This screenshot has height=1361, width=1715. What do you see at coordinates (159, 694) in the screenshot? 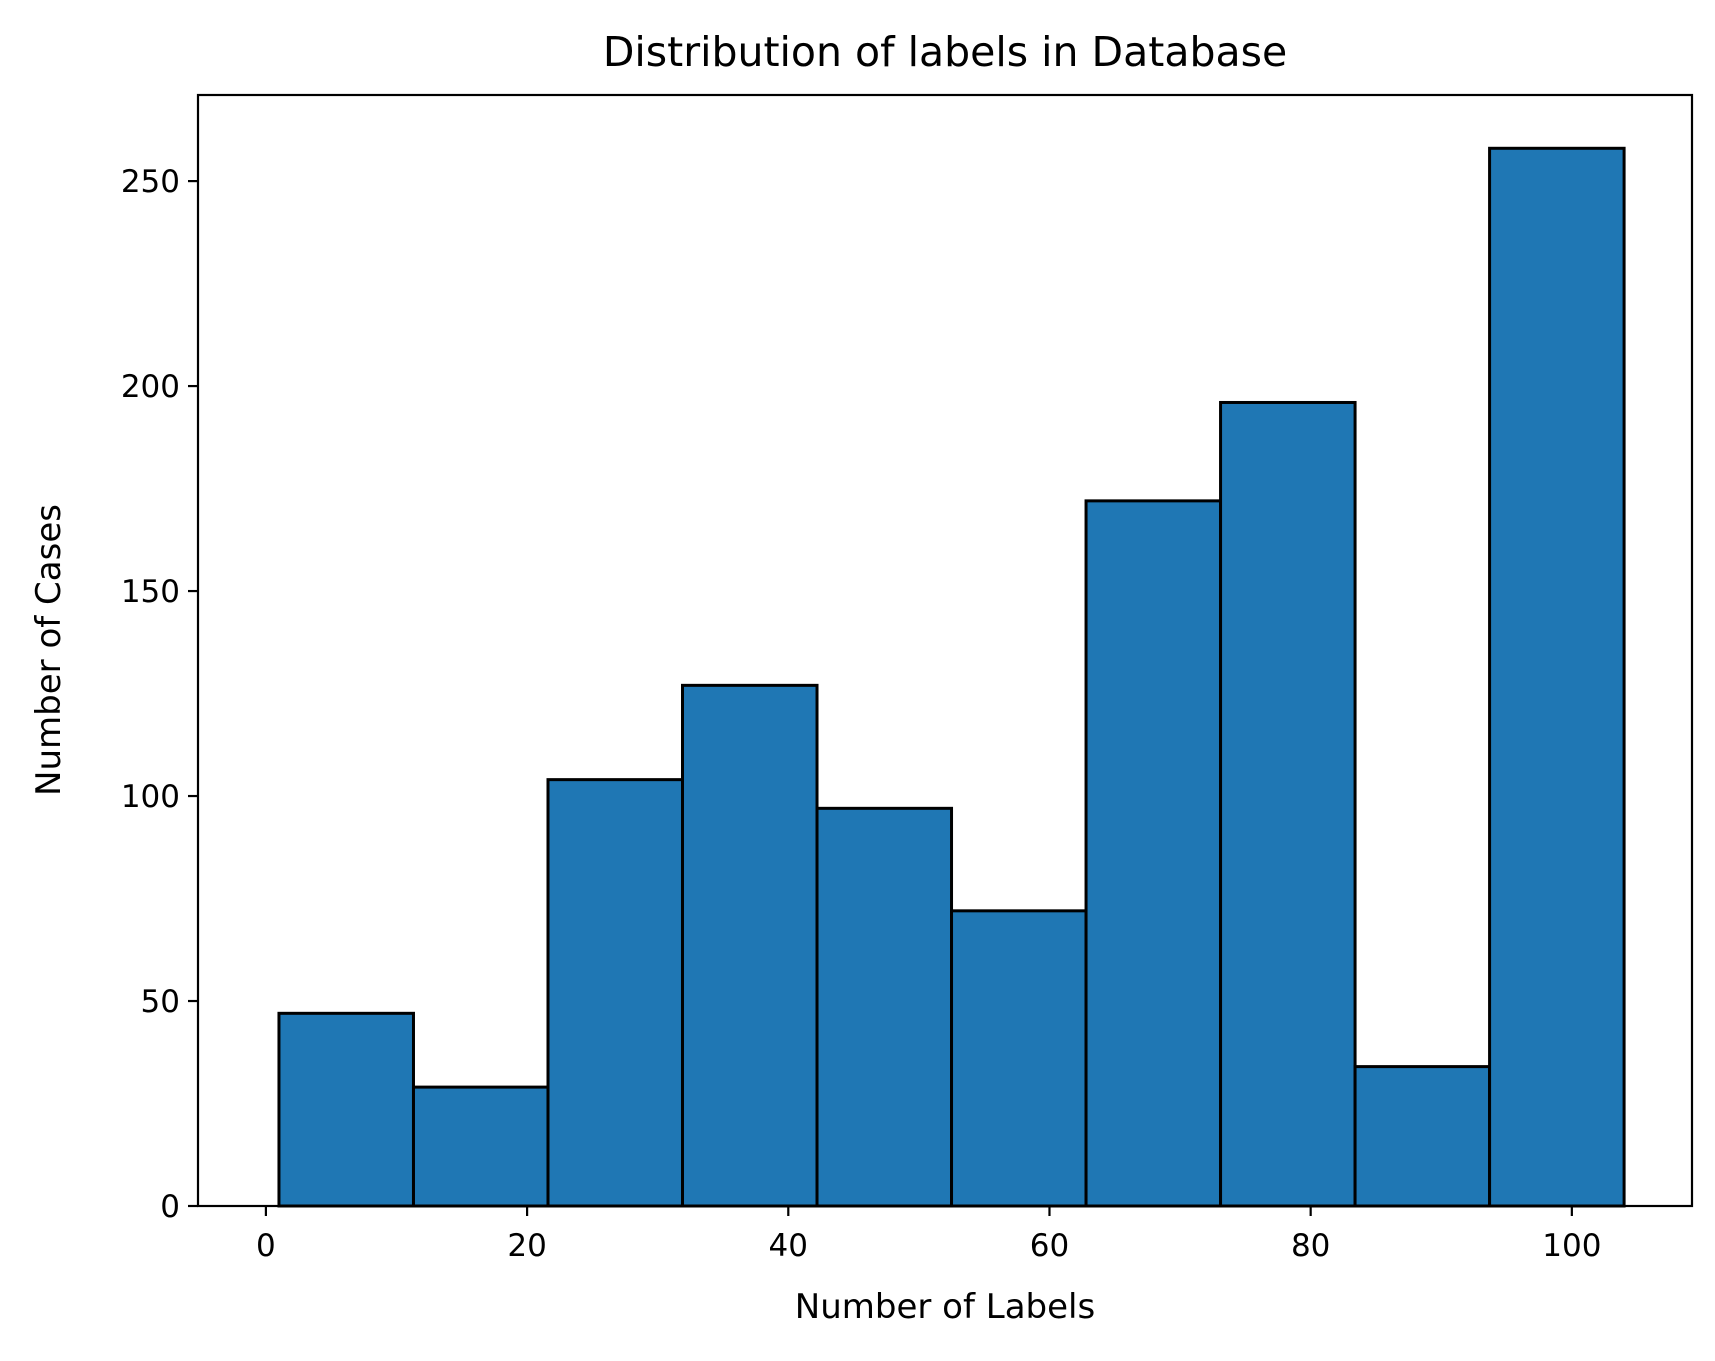
I see `y-axis-ticks: 0 50 100 150 200 250` at bounding box center [159, 694].